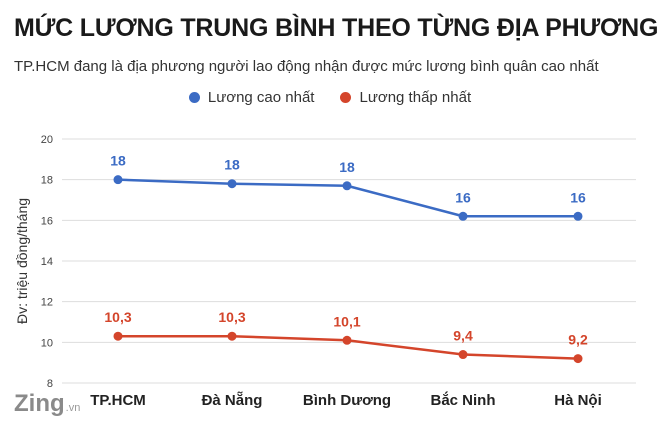 This screenshot has height=428, width=660. I want to click on data-label-1: 9,4, so click(463, 336).